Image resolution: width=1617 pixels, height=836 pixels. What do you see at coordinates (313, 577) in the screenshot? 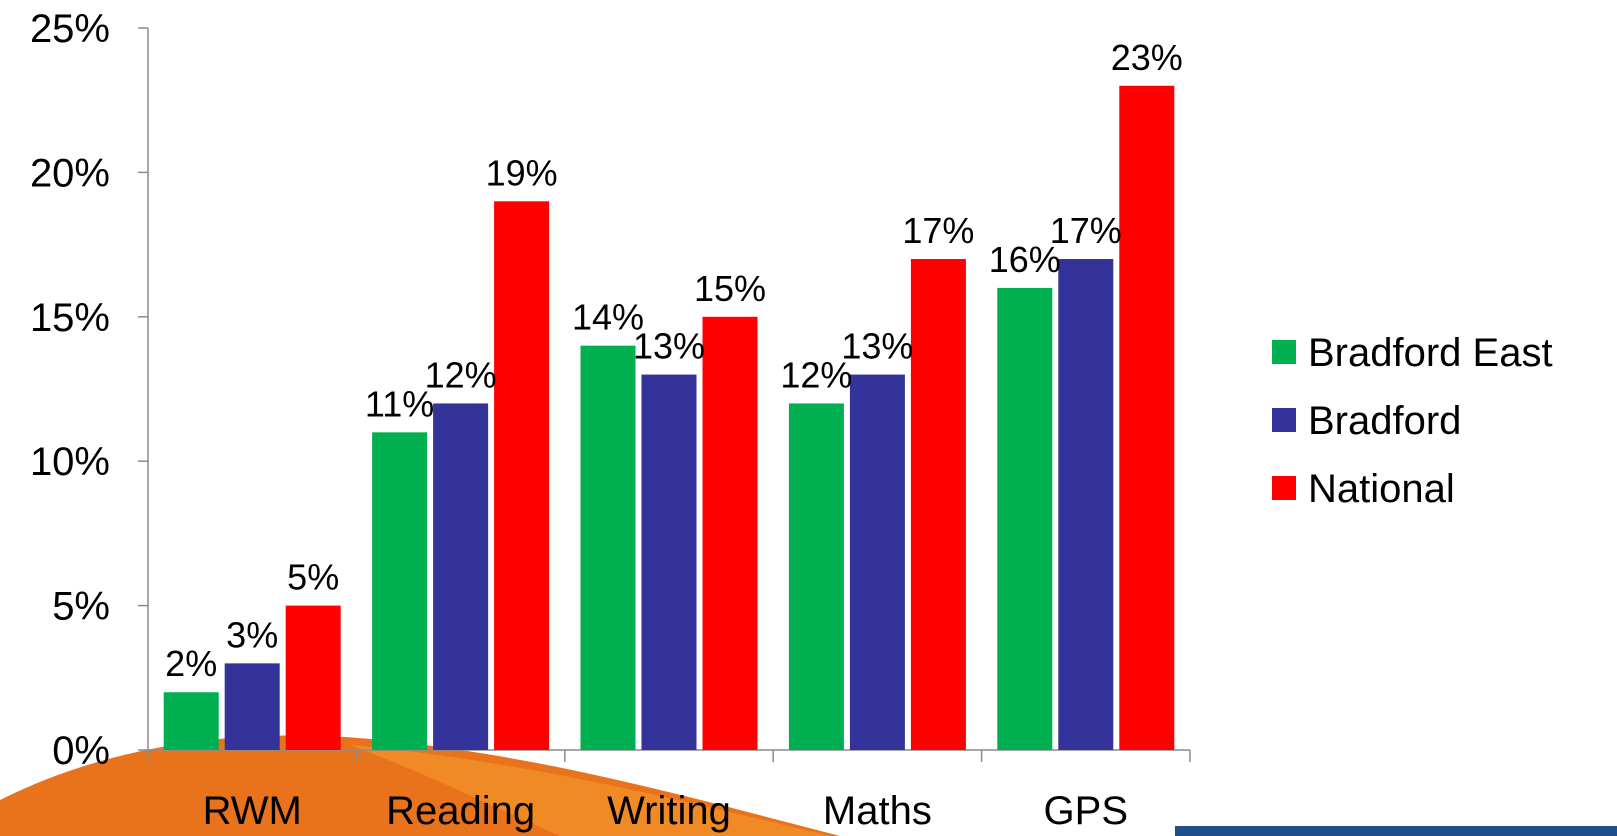
I see `data-label: 5%` at bounding box center [313, 577].